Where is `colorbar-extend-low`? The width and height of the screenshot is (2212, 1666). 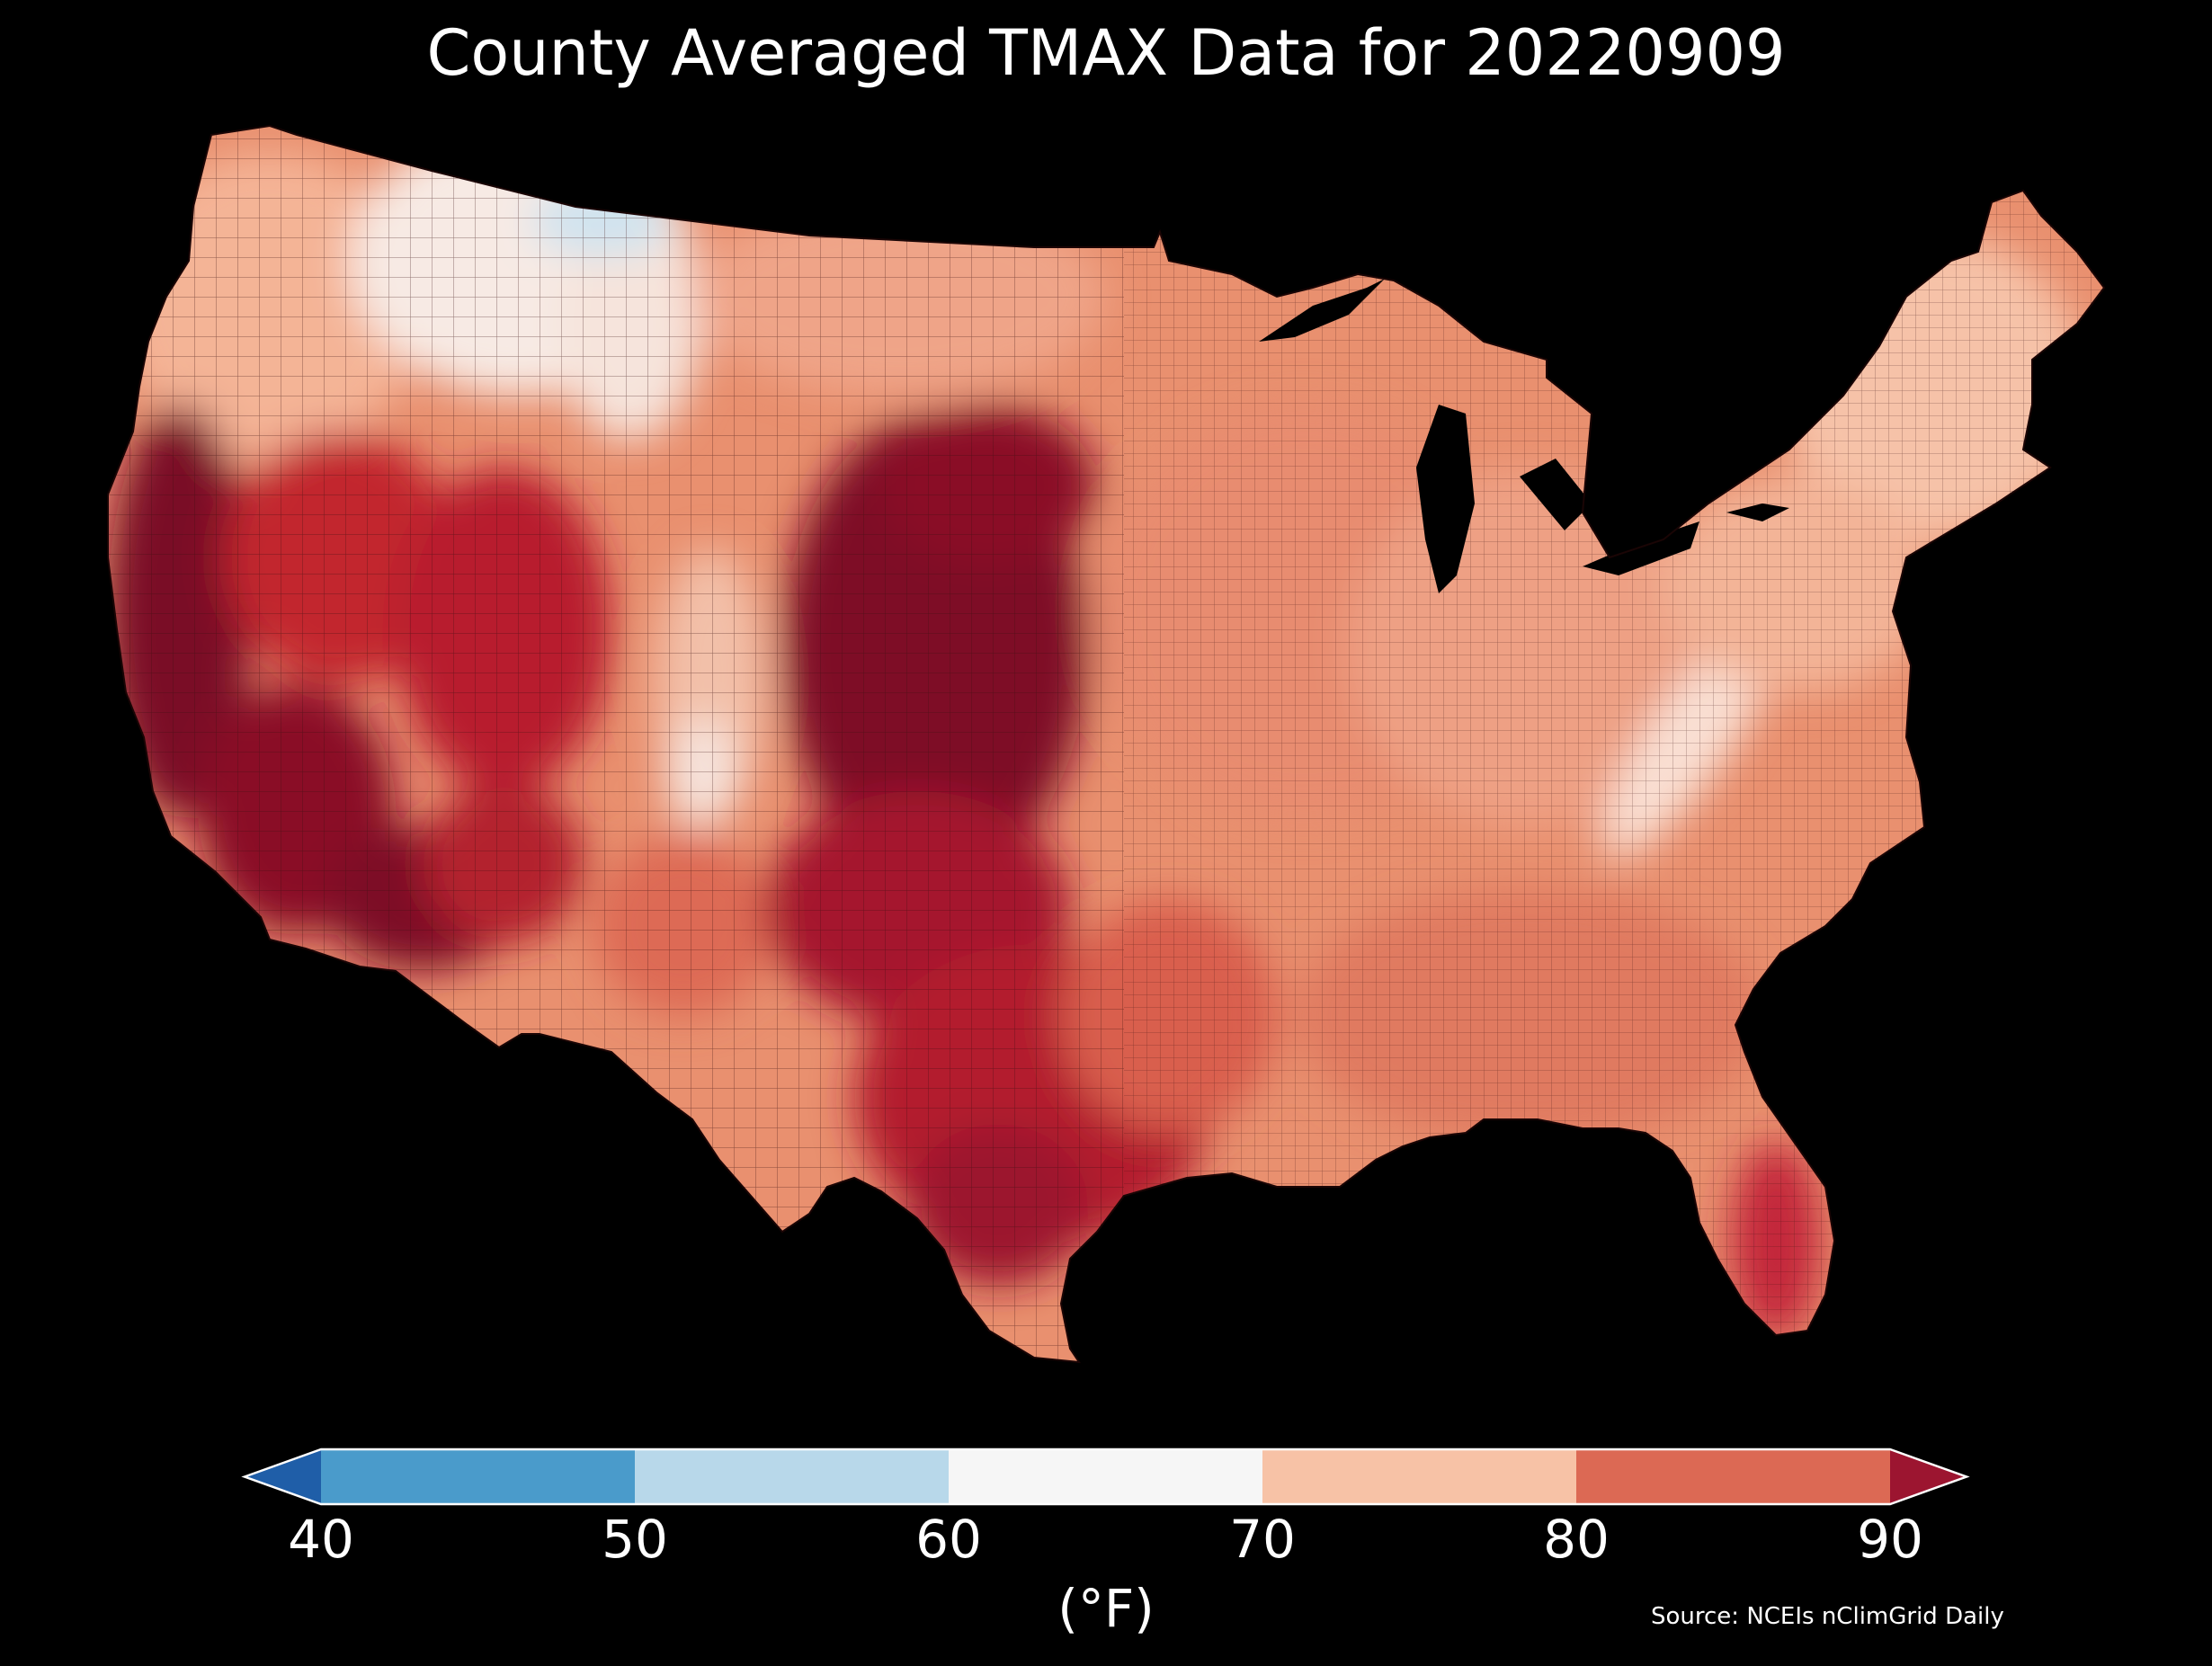
colorbar-extend-low is located at coordinates (283, 1476).